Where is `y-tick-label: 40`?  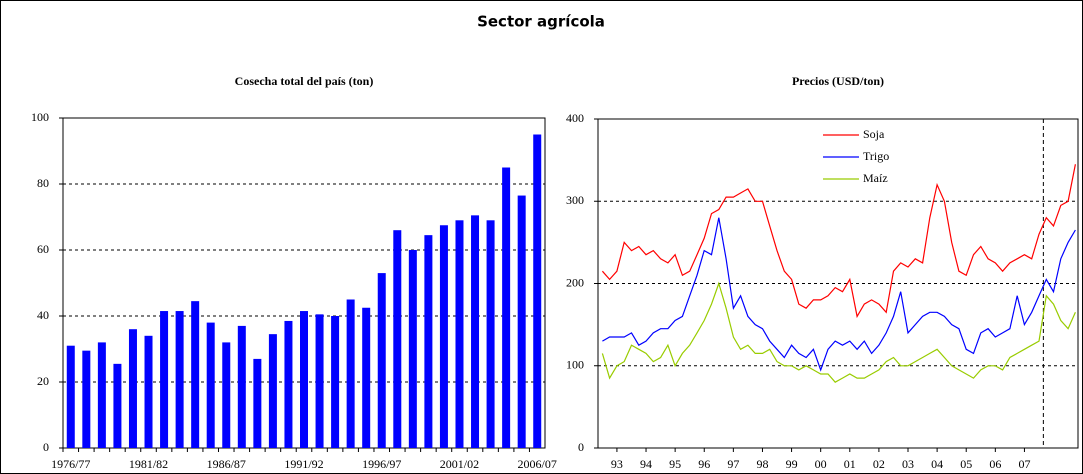 y-tick-label: 40 is located at coordinates (43, 315).